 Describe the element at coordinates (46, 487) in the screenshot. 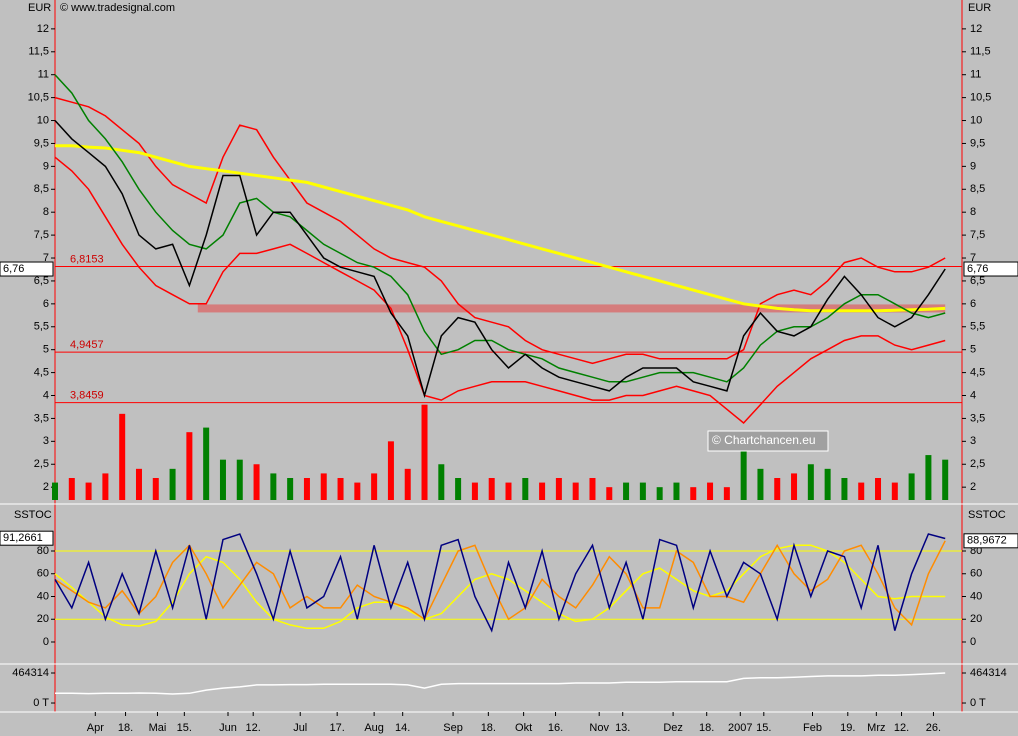

I see `y-tick-label: 2` at that location.